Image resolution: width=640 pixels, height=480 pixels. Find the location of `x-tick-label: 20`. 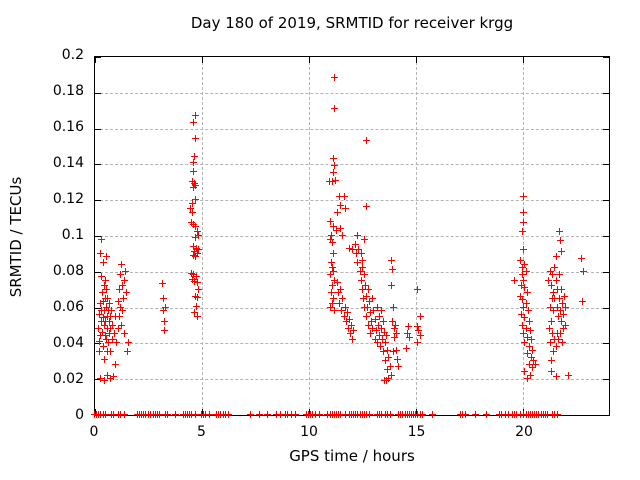

x-tick-label: 20 is located at coordinates (524, 432).